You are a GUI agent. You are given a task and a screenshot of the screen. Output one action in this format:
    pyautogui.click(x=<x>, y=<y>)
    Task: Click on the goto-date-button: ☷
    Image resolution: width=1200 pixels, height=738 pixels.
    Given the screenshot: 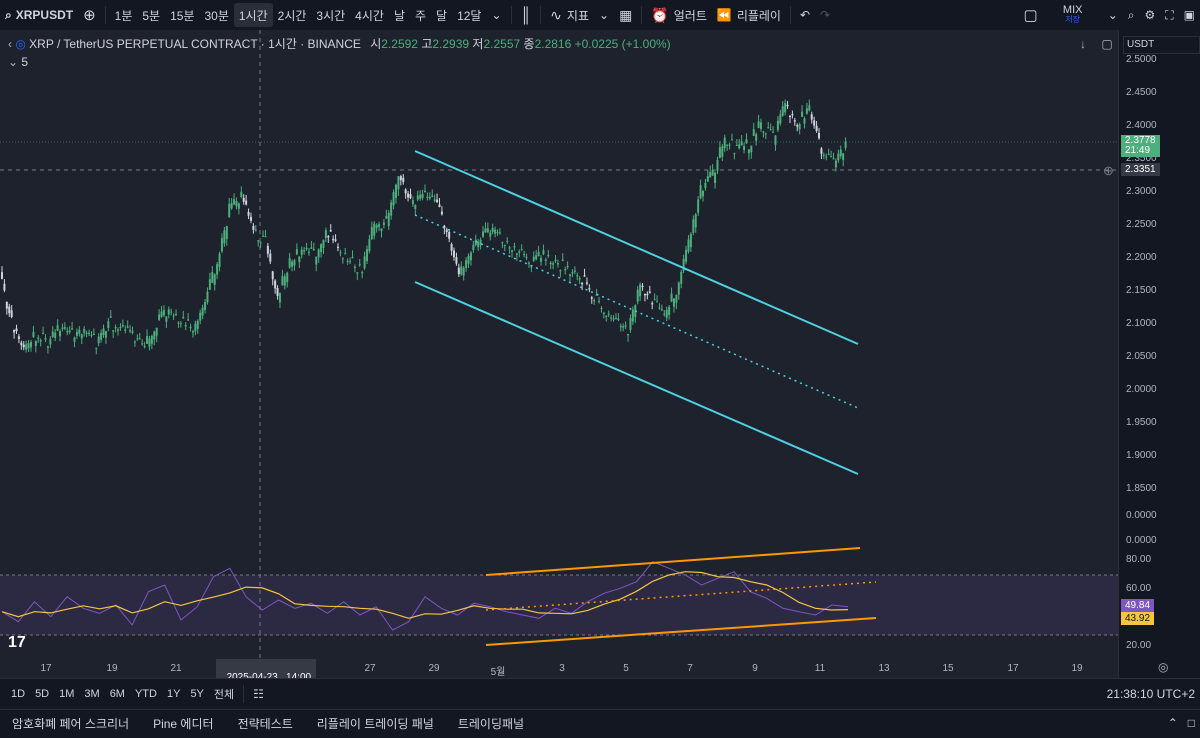 What is the action you would take?
    pyautogui.click(x=258, y=694)
    